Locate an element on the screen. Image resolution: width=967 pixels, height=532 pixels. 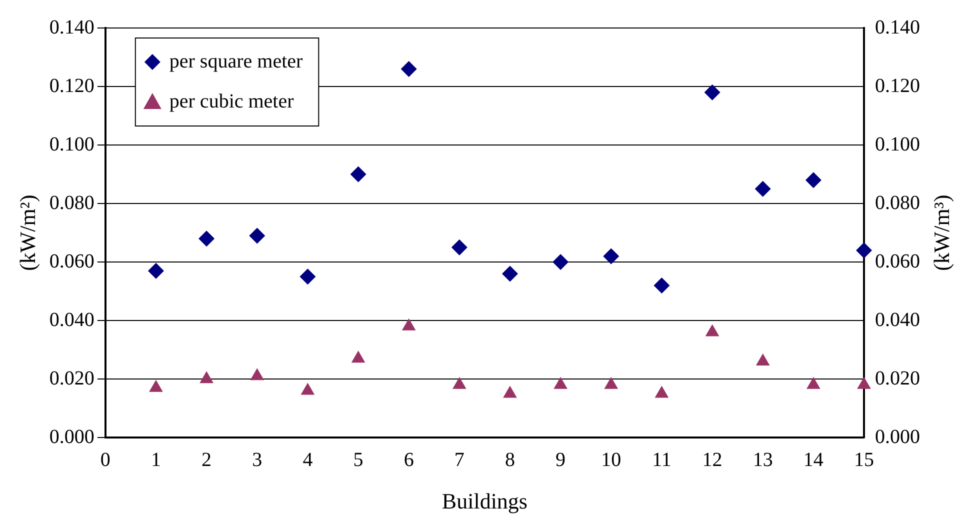
y2-tick-label: 0.060 is located at coordinates (897, 261).